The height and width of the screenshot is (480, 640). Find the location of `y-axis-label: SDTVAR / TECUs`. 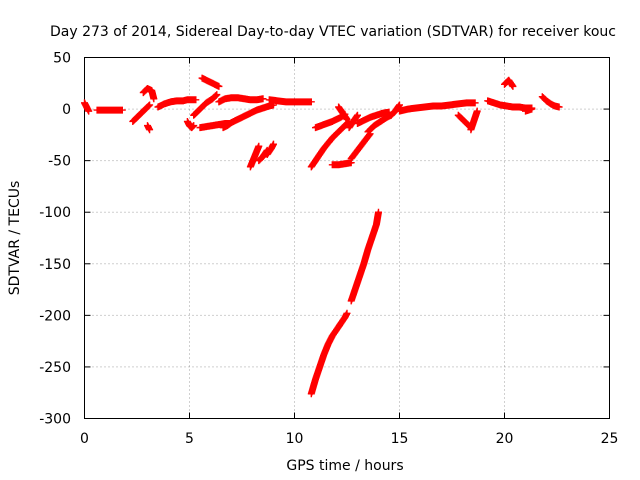

y-axis-label: SDTVAR / TECUs is located at coordinates (15, 238).